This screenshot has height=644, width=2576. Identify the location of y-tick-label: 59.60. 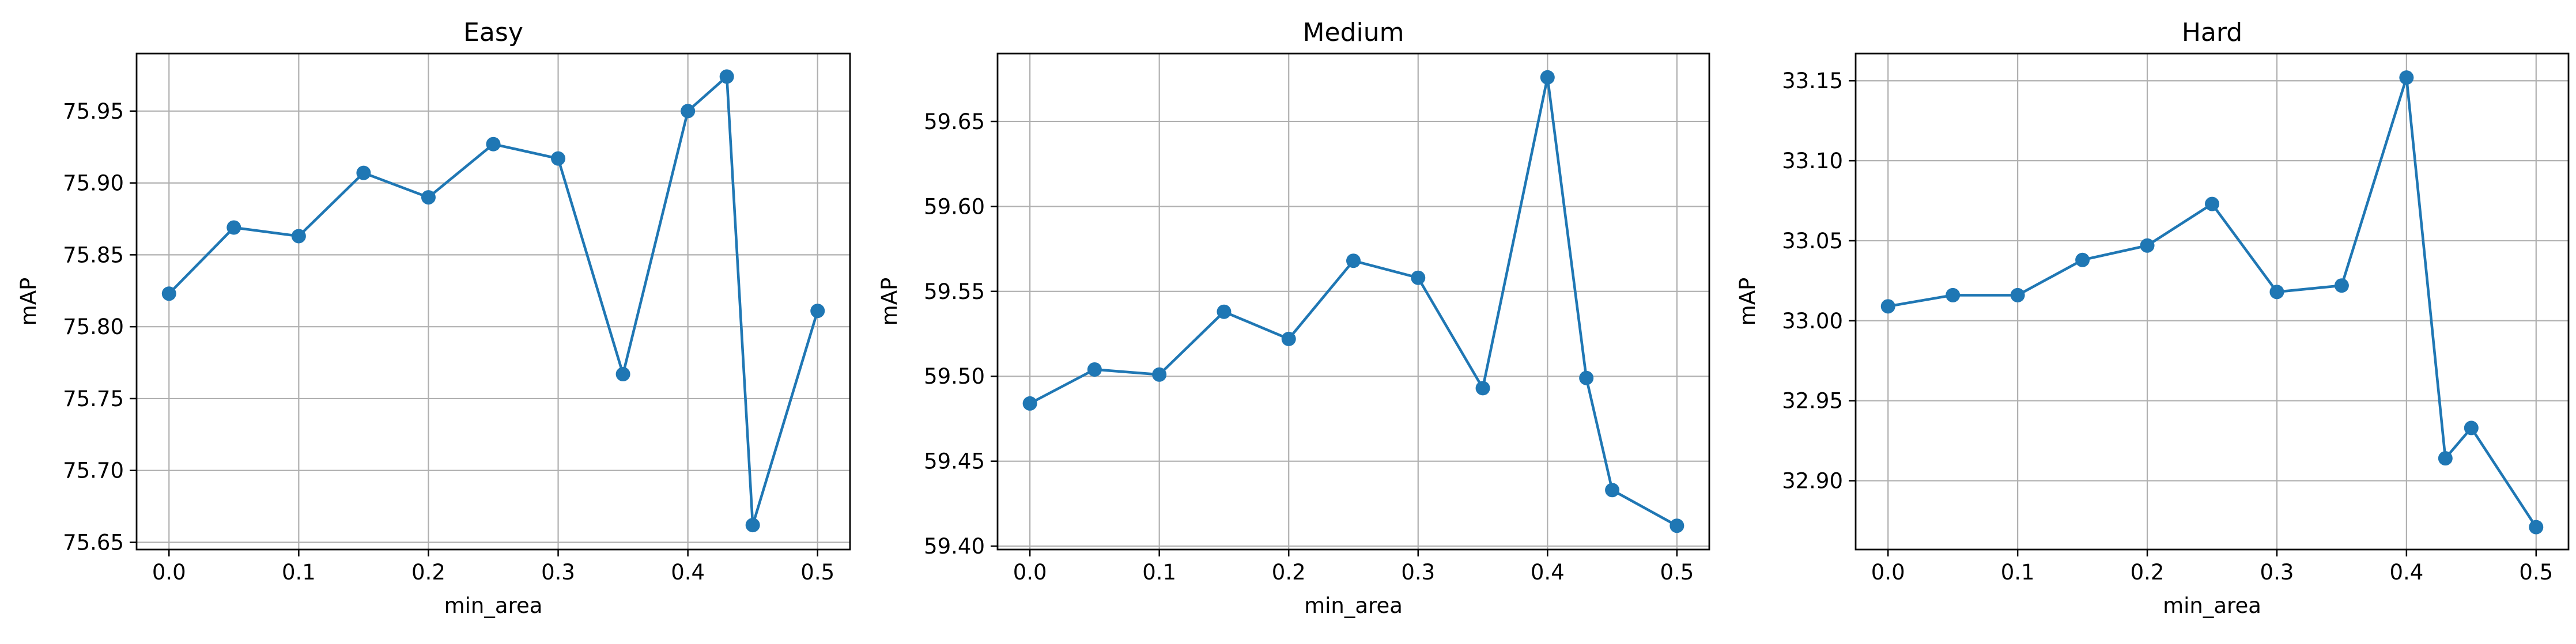
(954, 206).